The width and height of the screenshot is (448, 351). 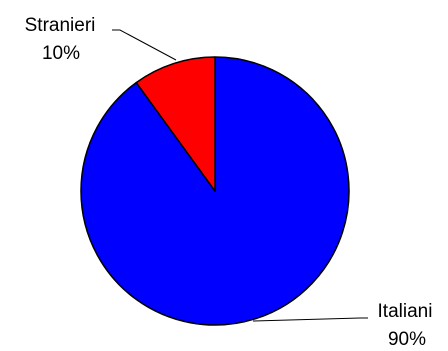 What do you see at coordinates (101, 39) in the screenshot?
I see `label-stranieri: Stranieri 10%` at bounding box center [101, 39].